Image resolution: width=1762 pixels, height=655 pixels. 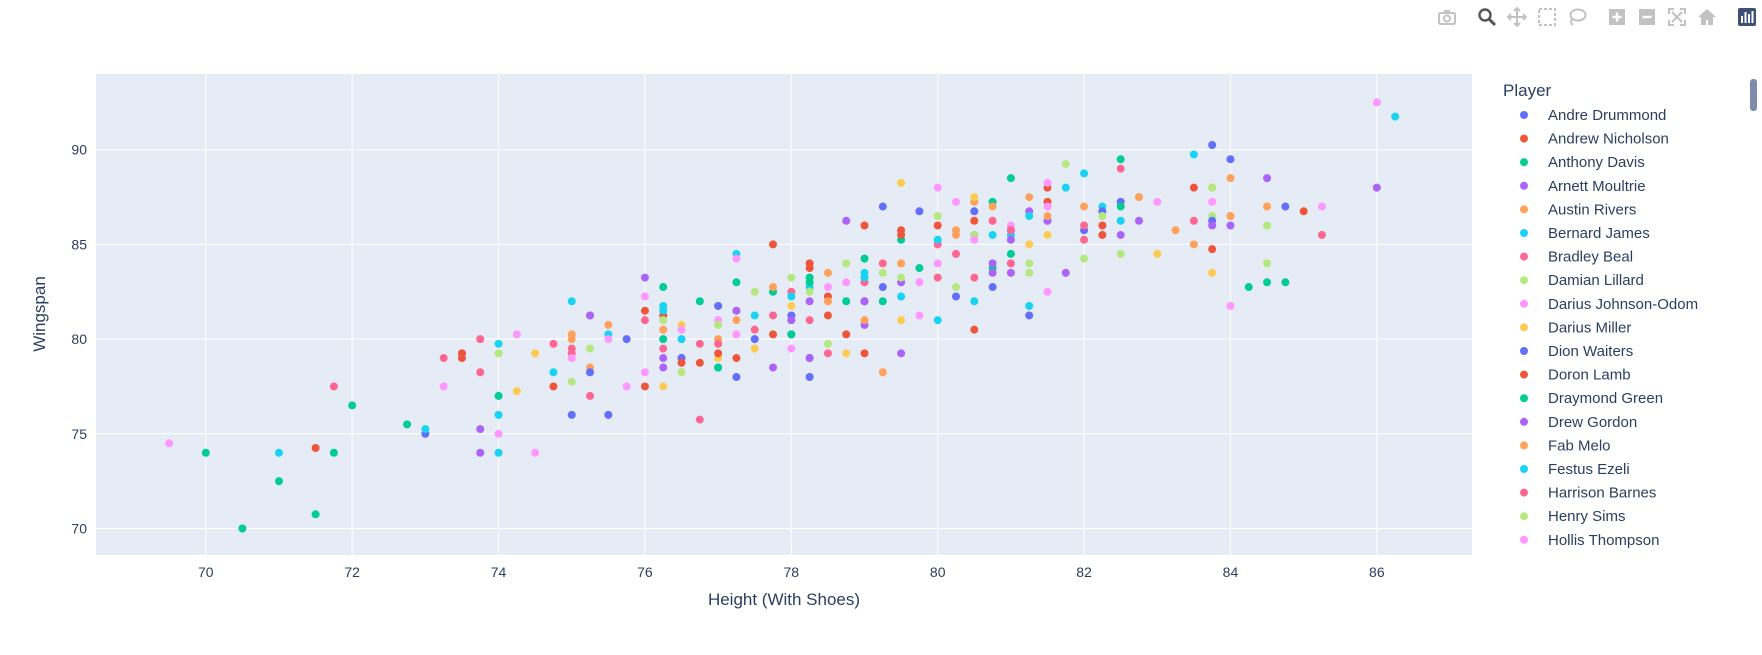 I want to click on box-select-icon, so click(x=1547, y=17).